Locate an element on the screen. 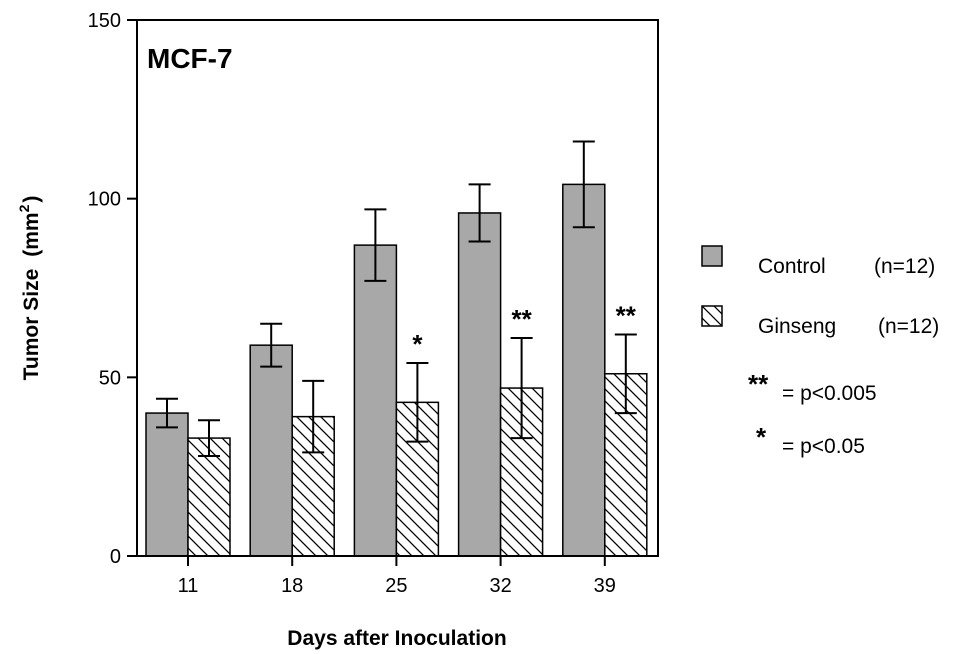 The height and width of the screenshot is (654, 969). y-tick-label-0: 0 is located at coordinates (115, 557).